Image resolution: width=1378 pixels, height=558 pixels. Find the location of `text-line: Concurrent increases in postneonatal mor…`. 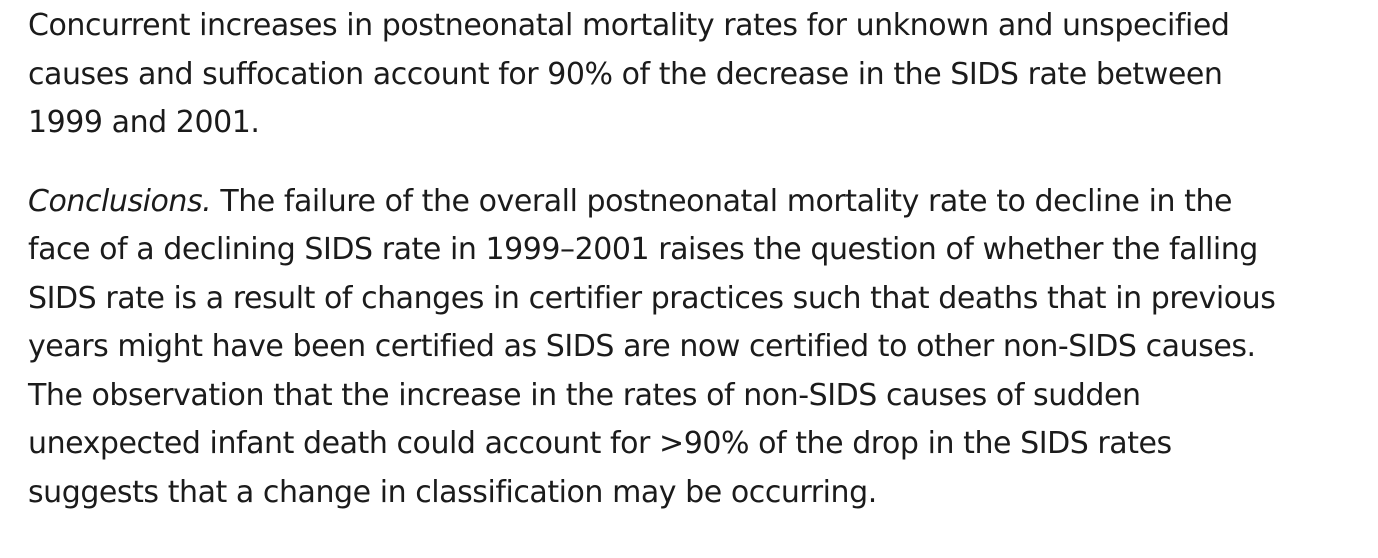

text-line: Concurrent increases in postneonatal mor… is located at coordinates (629, 25).